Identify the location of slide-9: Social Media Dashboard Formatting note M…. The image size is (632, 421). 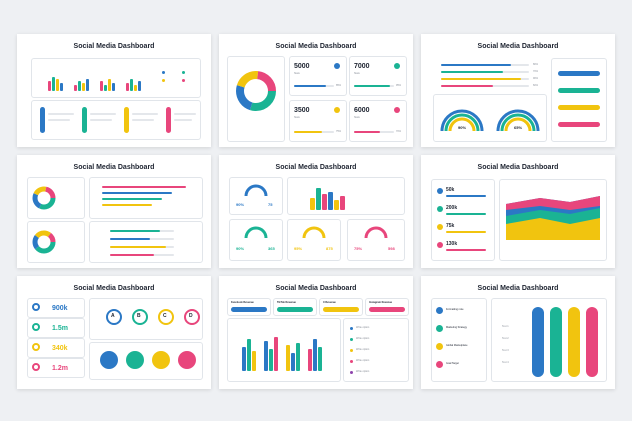
(518, 332).